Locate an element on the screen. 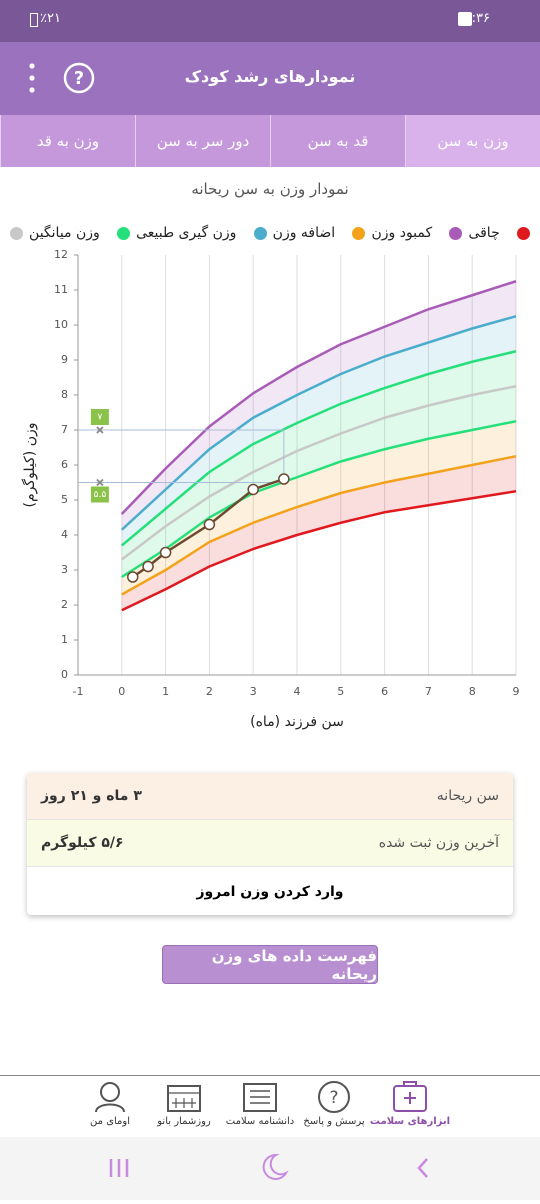  x-tick-label: 1 is located at coordinates (165, 691).